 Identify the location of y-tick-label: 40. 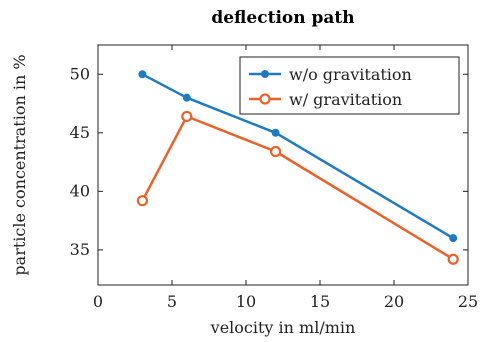
(80, 190).